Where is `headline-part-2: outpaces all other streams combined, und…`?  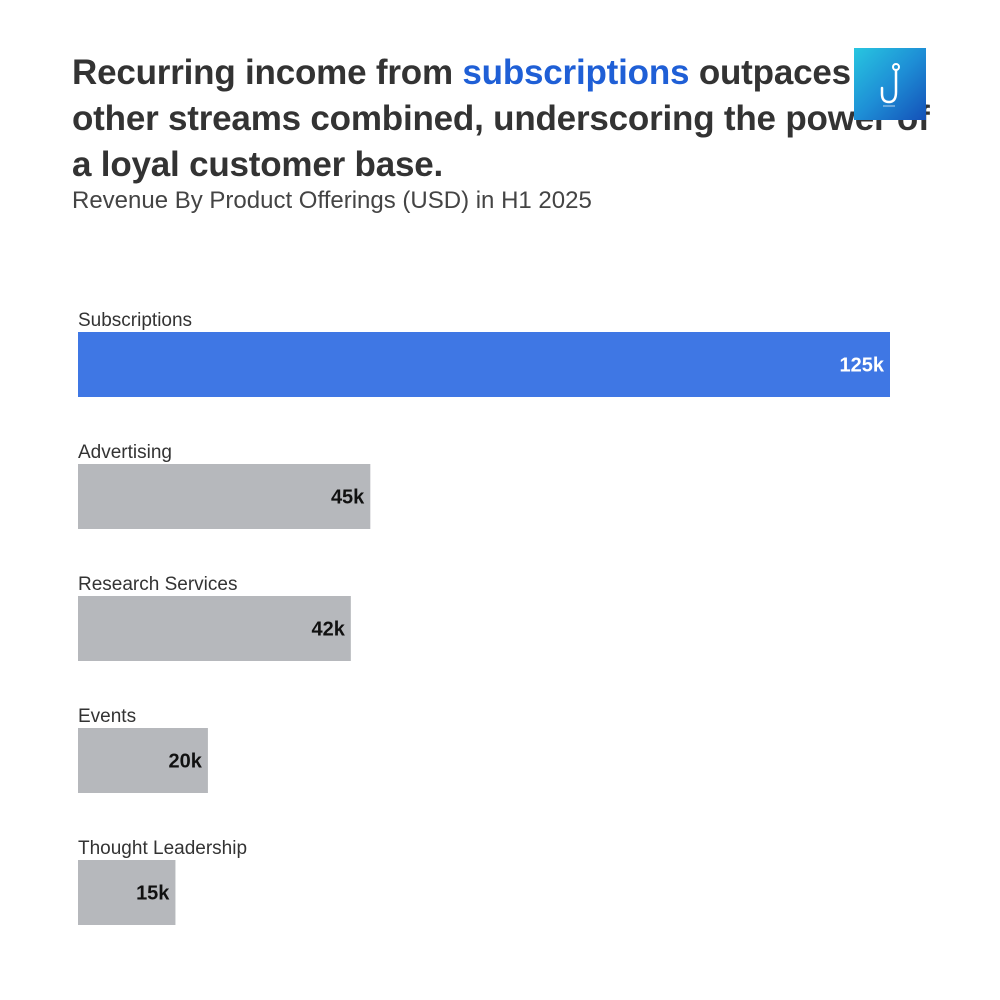 headline-part-2: outpaces all other streams combined, und… is located at coordinates (501, 118).